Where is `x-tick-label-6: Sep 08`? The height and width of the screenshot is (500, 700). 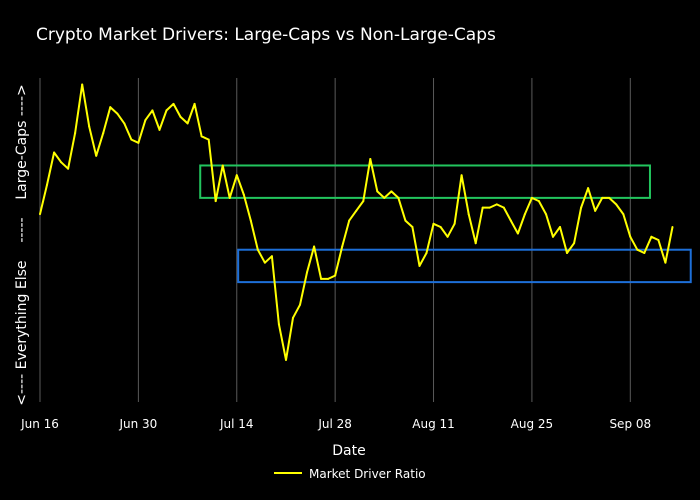
x-tick-label-6: Sep 08 is located at coordinates (630, 424).